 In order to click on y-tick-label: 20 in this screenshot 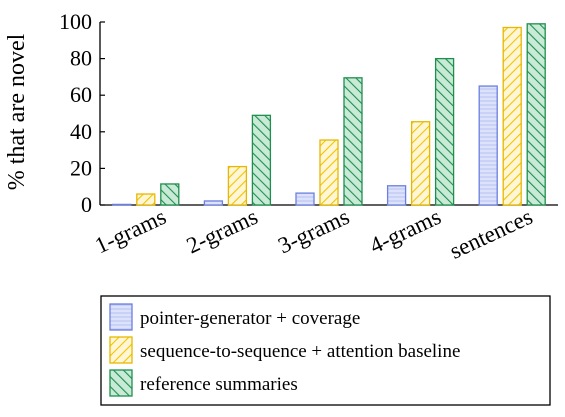, I will do `click(81, 167)`.